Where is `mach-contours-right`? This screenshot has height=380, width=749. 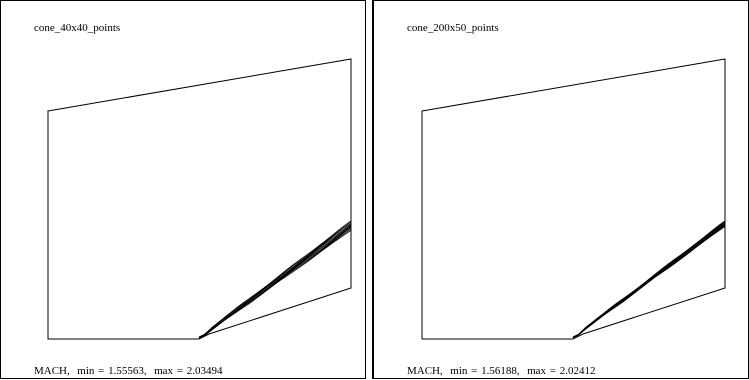 mach-contours-right is located at coordinates (649, 279).